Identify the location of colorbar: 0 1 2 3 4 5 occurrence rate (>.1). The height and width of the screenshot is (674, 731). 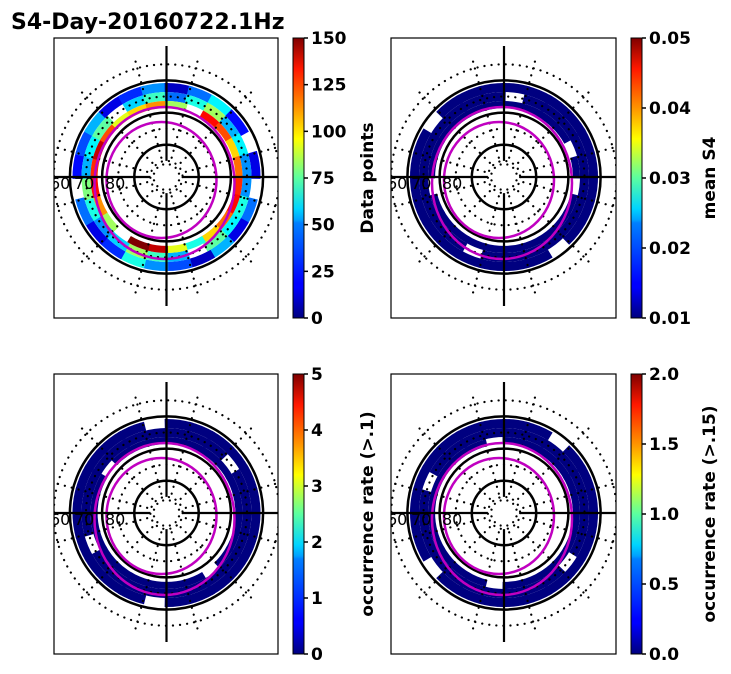
(335, 515).